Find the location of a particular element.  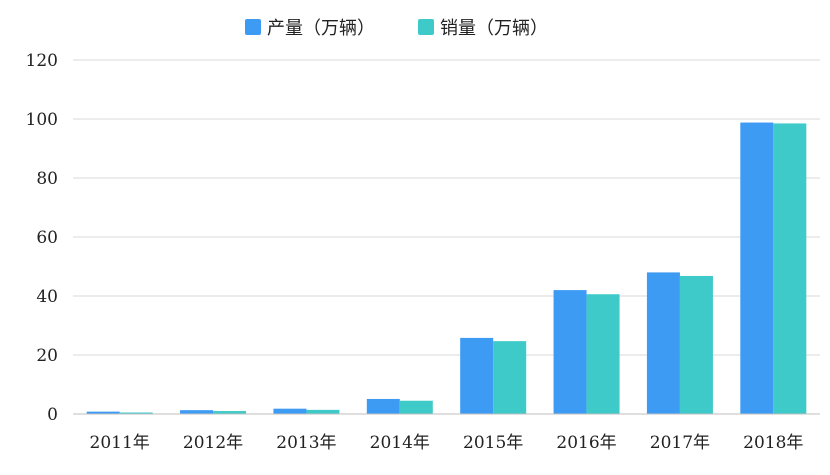

legend-swatch-production is located at coordinates (253, 27).